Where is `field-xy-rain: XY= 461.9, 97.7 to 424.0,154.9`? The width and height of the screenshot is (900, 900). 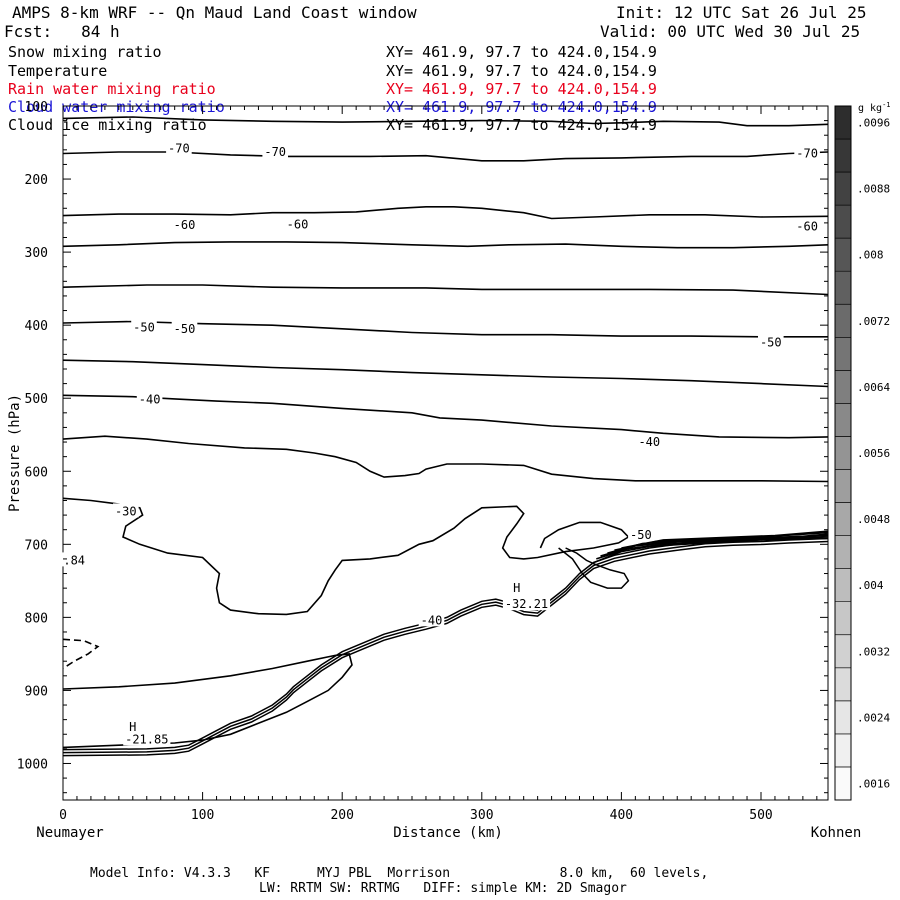
field-xy-rain: XY= 461.9, 97.7 to 424.0,154.9 is located at coordinates (521, 89).